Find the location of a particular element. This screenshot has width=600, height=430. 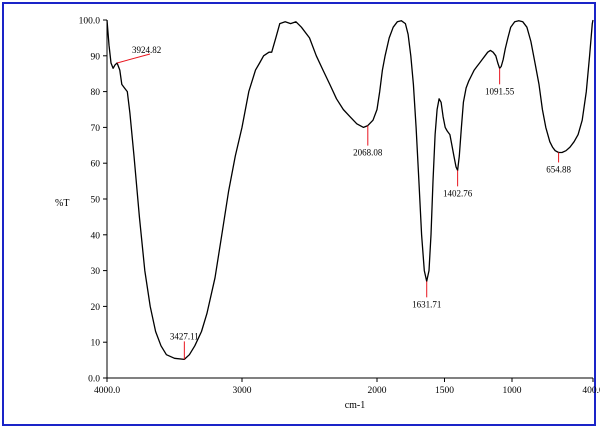

y-tick-label: 0.0 is located at coordinates (94, 380).